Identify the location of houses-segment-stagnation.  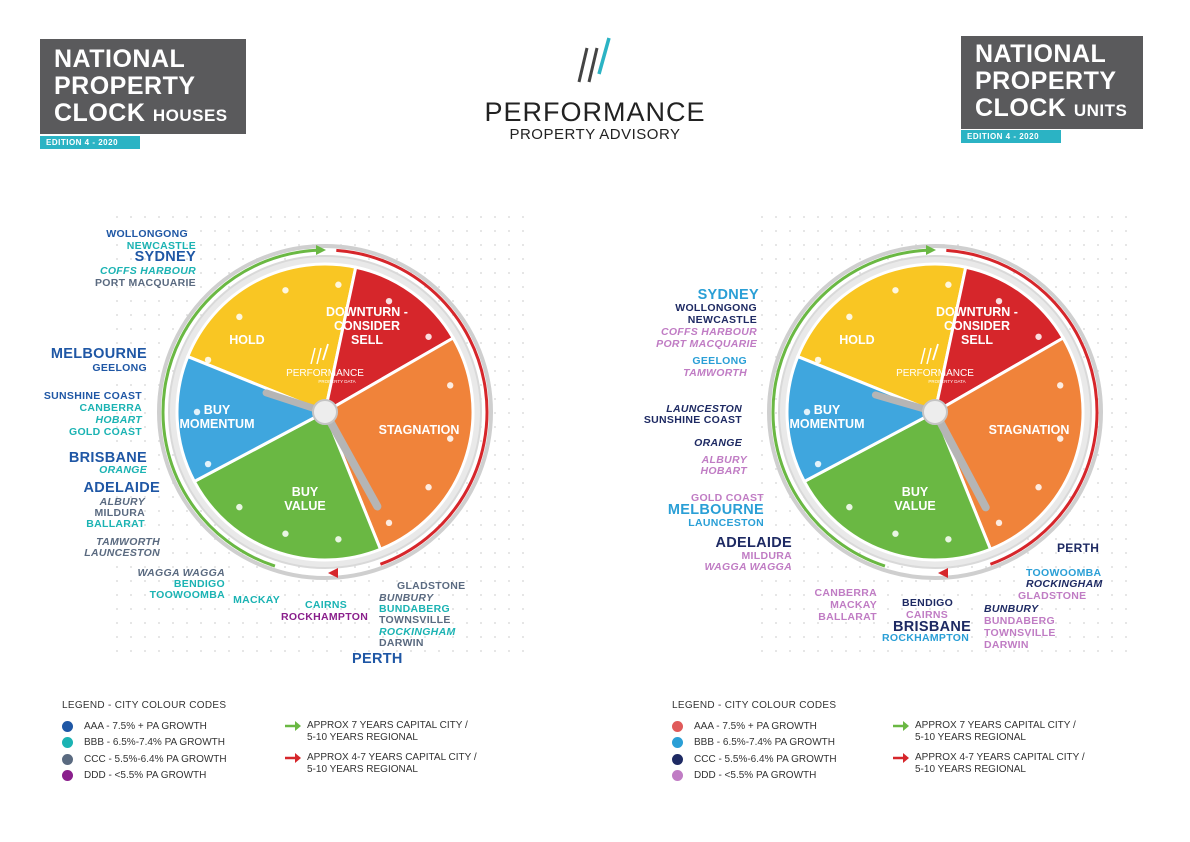
(399, 443).